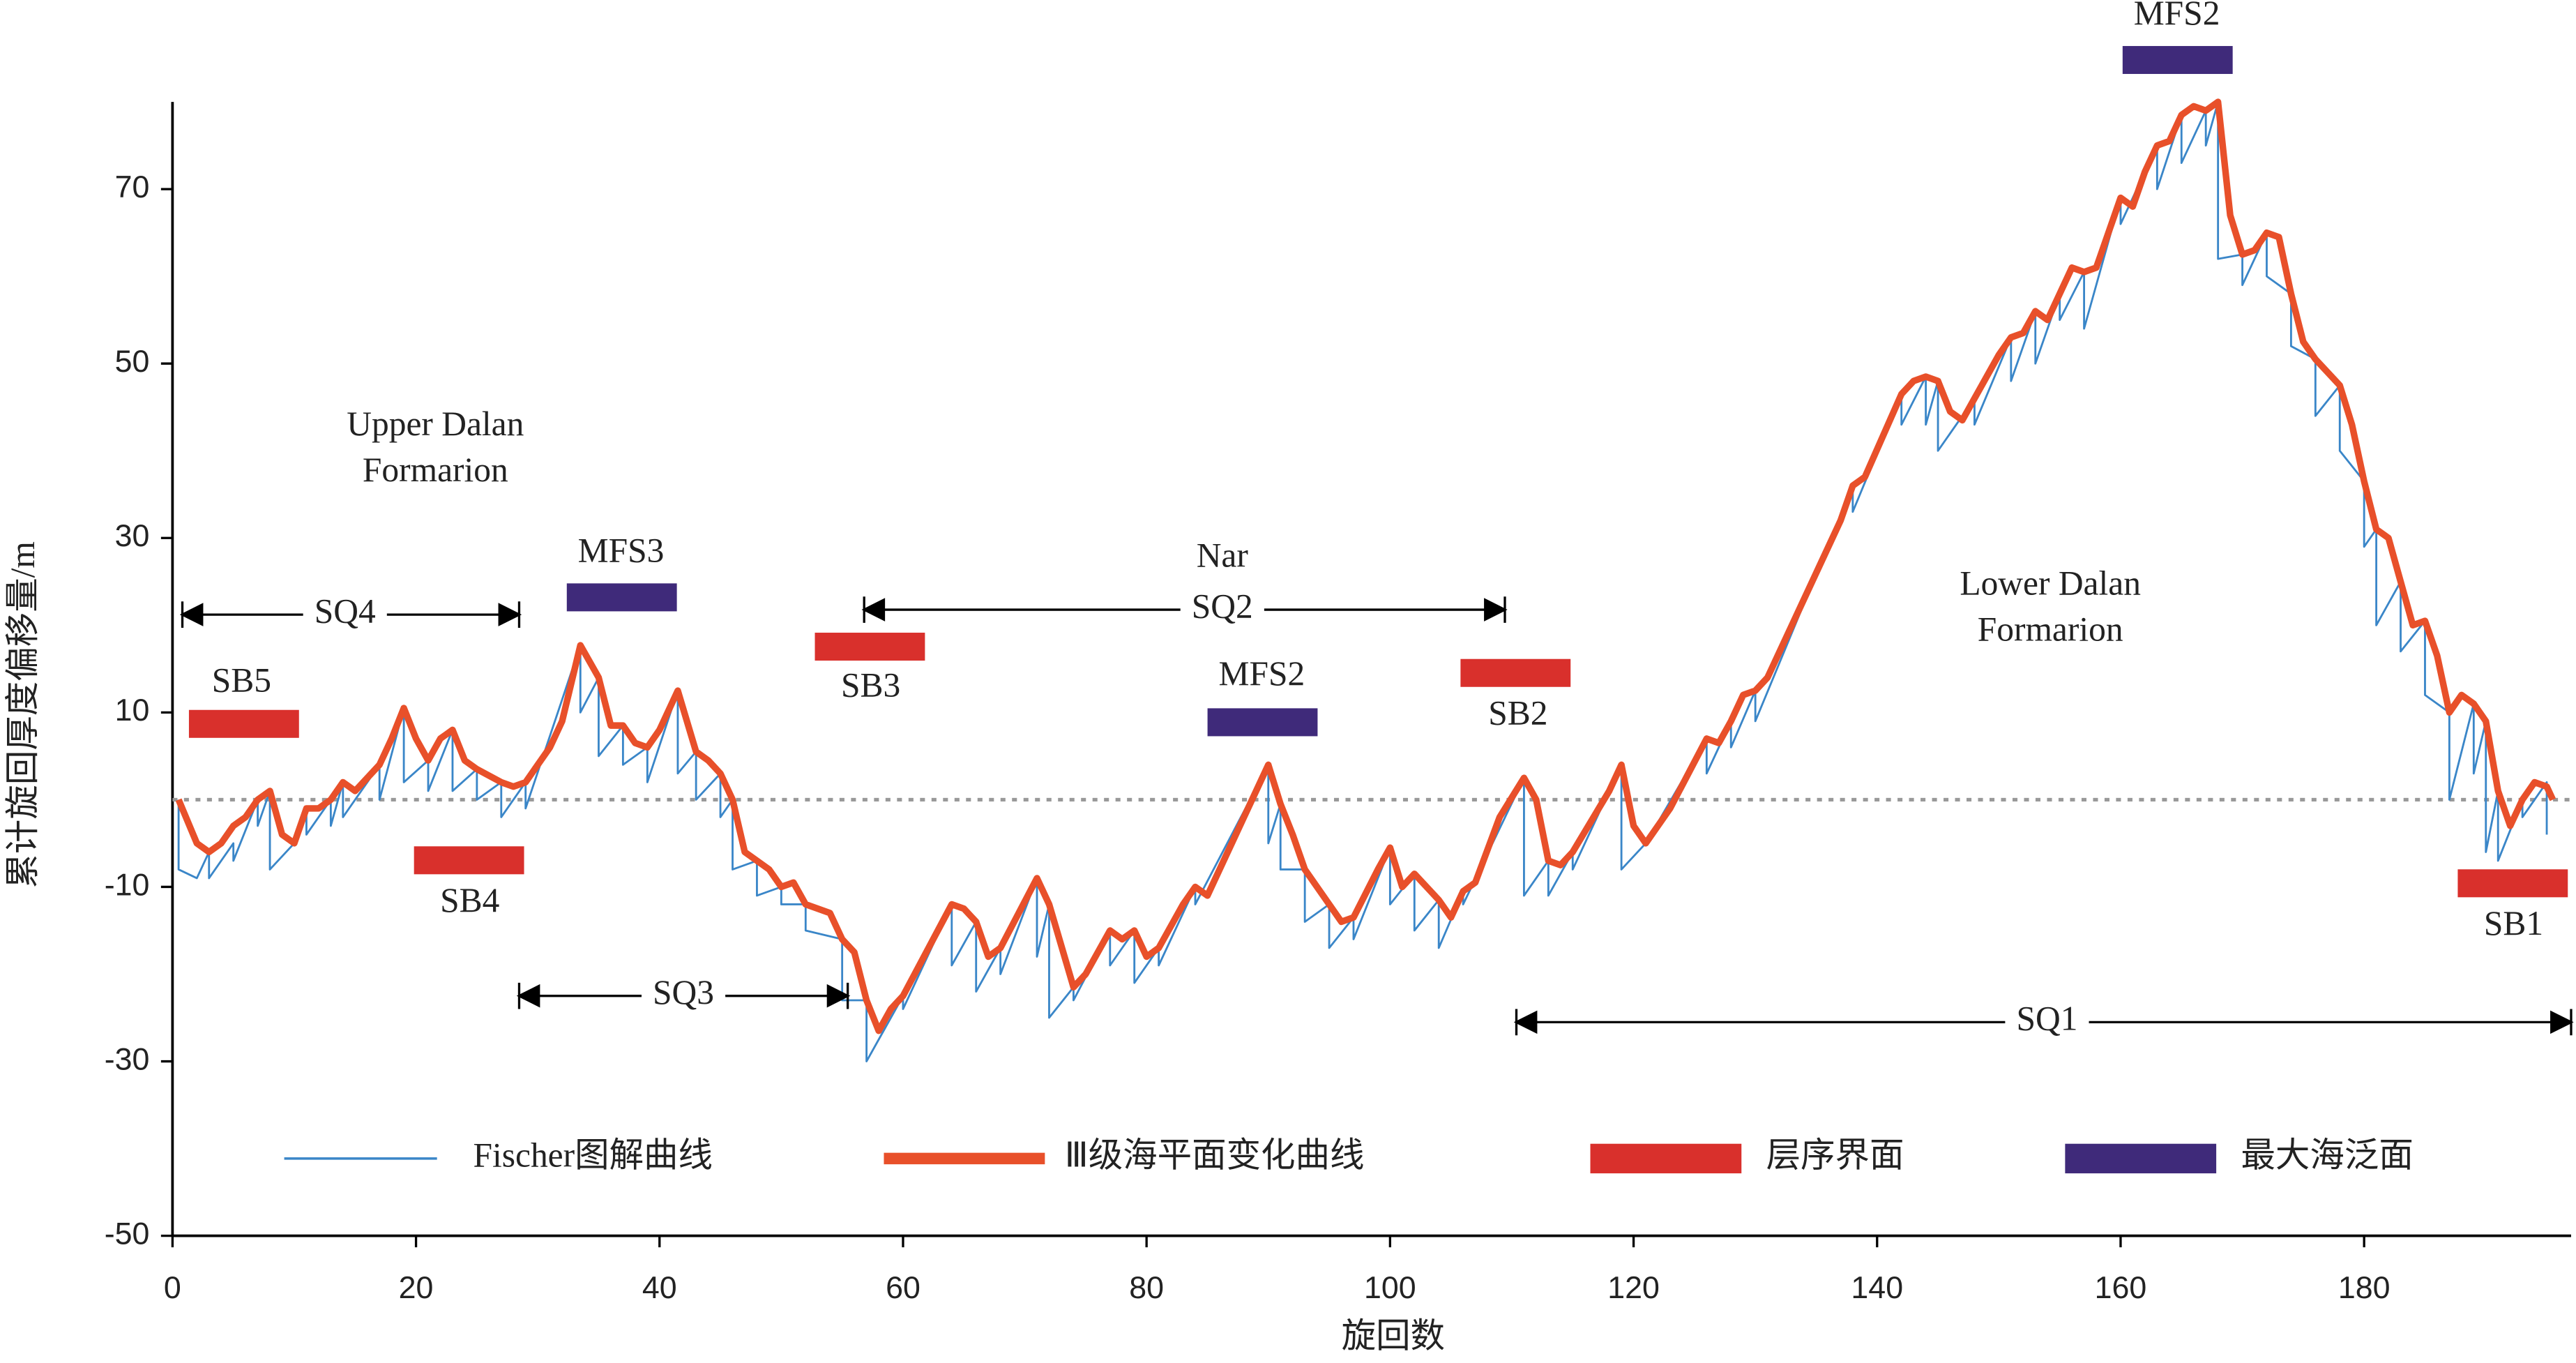 Image resolution: width=2576 pixels, height=1363 pixels. Describe the element at coordinates (469, 900) in the screenshot. I see `boundary-label: SB4` at that location.